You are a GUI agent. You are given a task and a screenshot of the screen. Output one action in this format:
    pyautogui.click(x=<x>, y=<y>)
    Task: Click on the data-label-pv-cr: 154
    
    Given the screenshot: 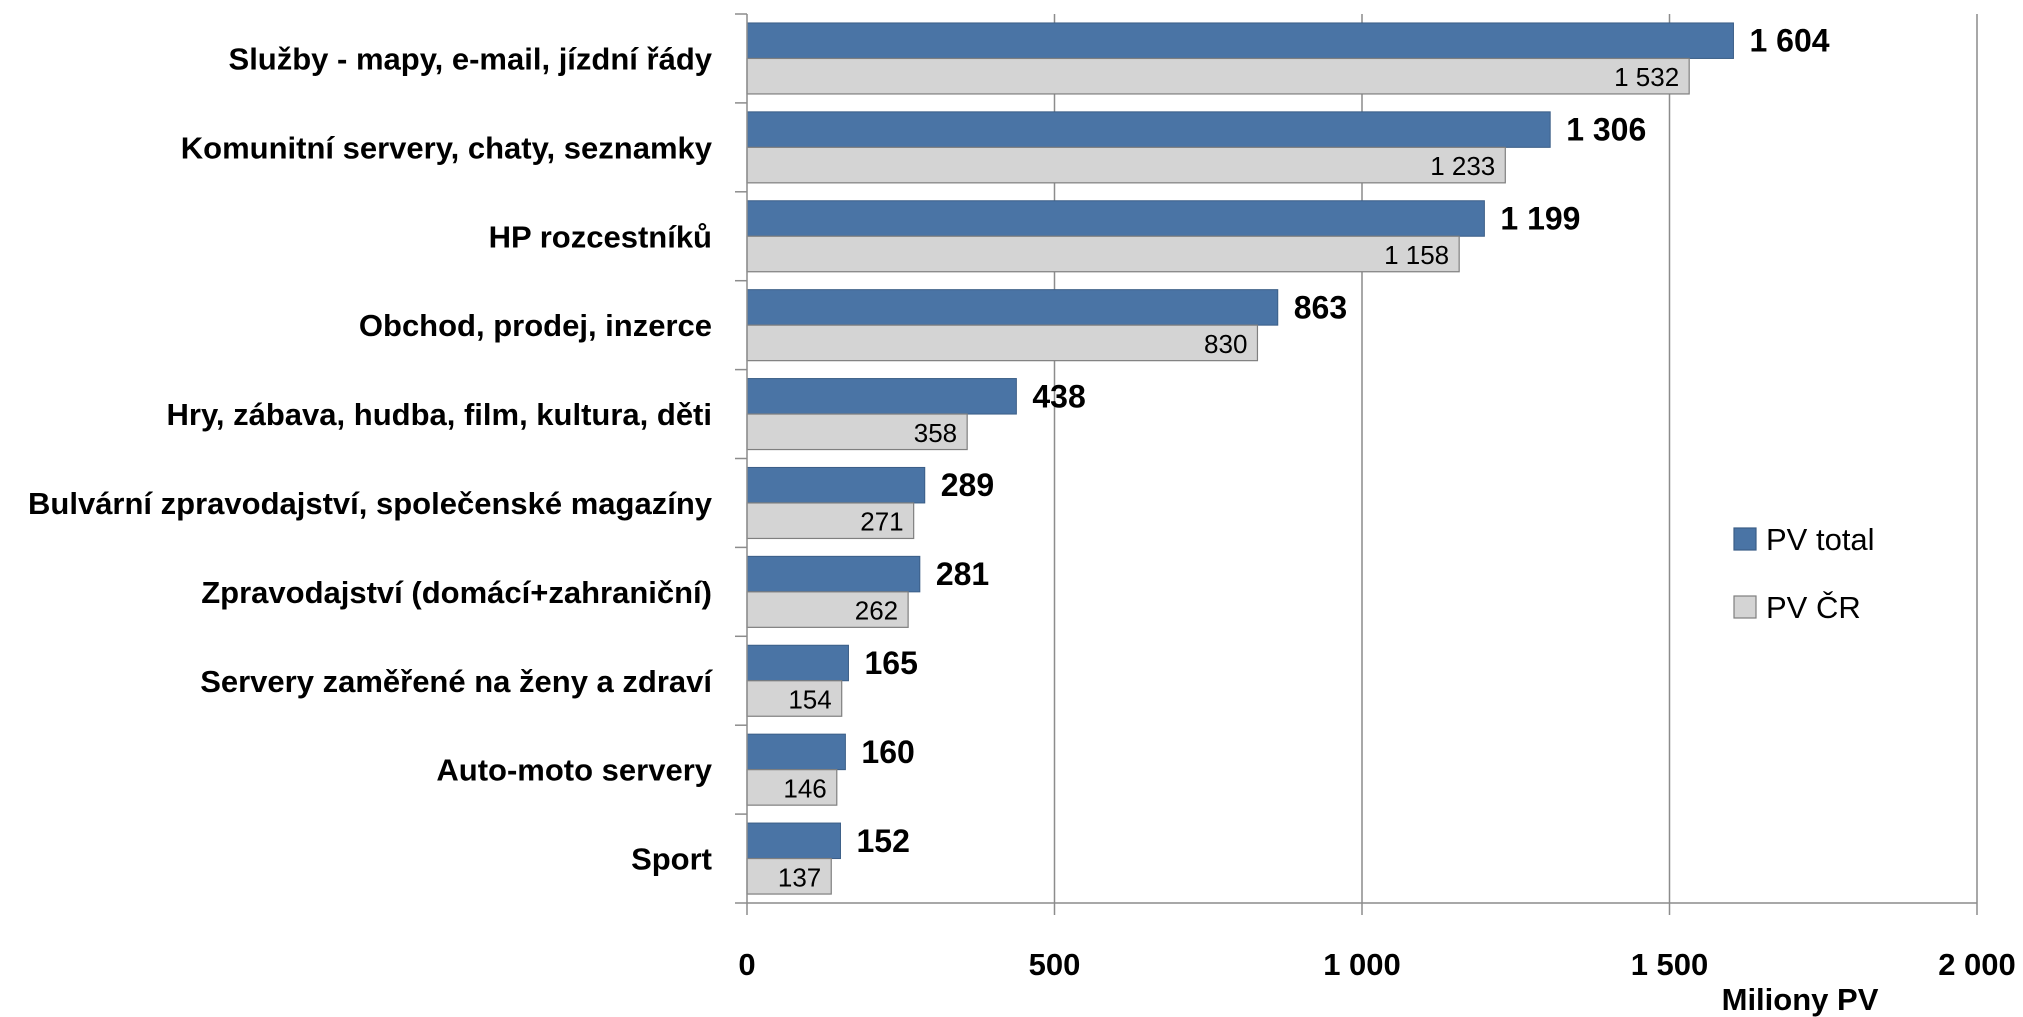 What is the action you would take?
    pyautogui.click(x=809, y=700)
    